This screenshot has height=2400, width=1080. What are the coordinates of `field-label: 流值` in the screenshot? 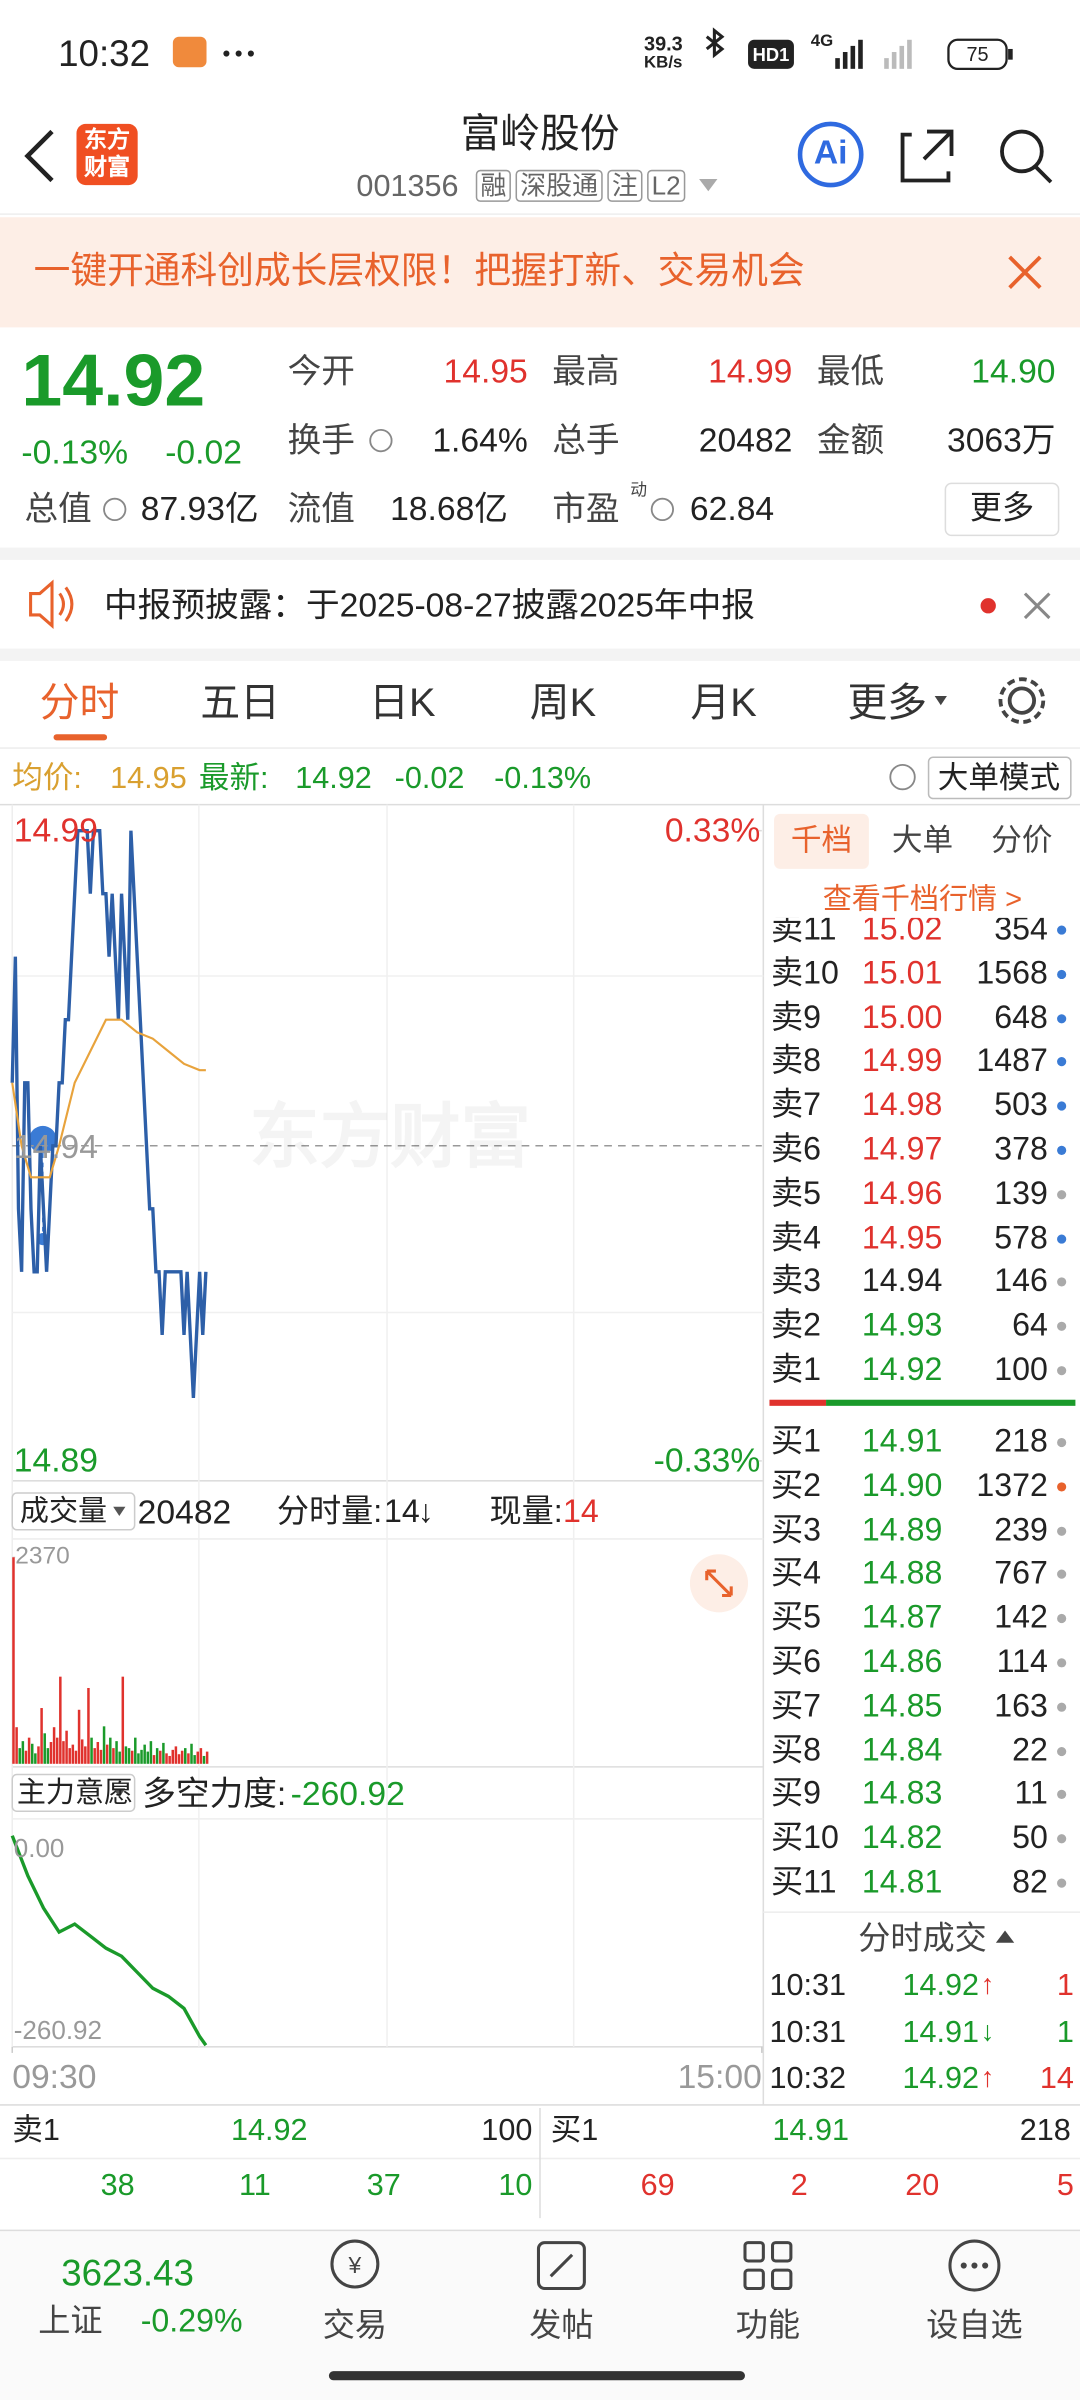 It's located at (321, 508).